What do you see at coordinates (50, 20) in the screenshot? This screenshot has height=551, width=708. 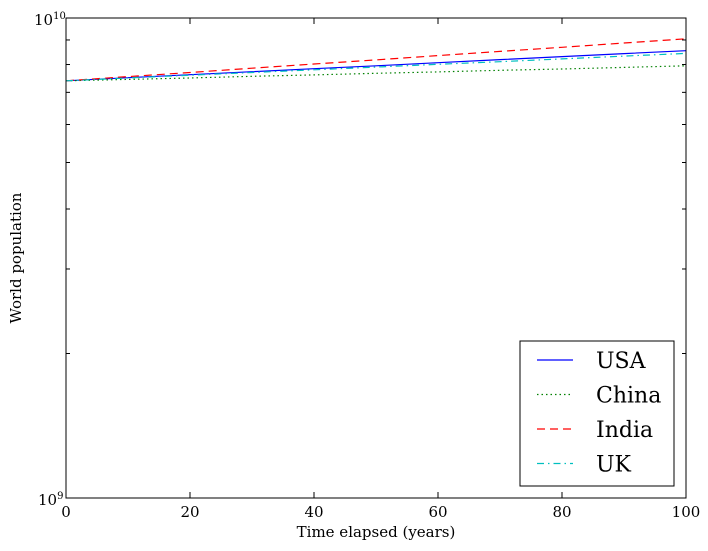 I see `y-tick-label: 1010` at bounding box center [50, 20].